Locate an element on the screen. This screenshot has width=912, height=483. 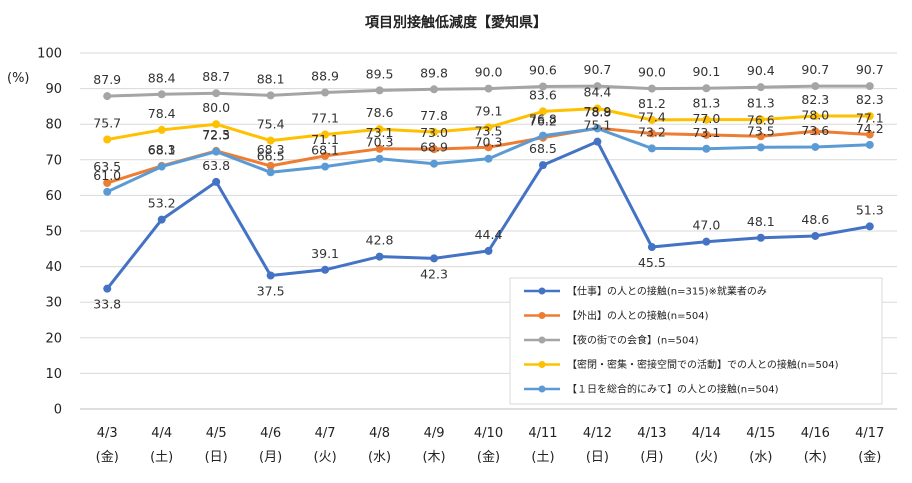
y-tick-label: 0 is located at coordinates (58, 410).